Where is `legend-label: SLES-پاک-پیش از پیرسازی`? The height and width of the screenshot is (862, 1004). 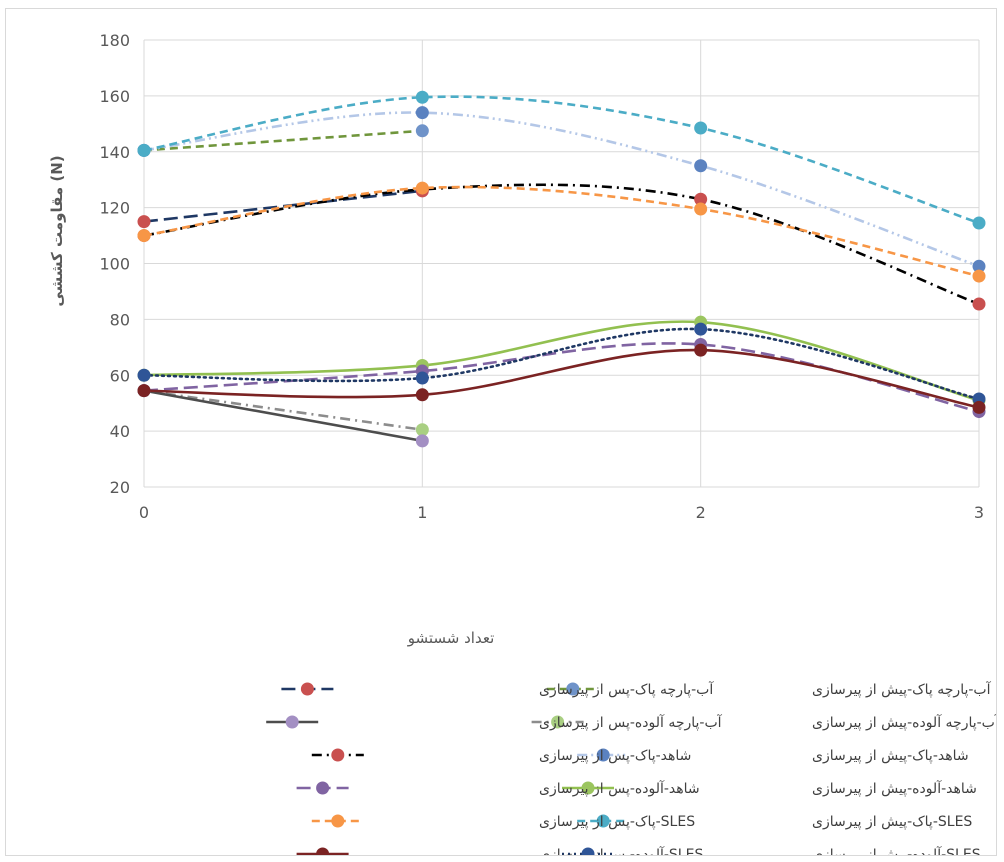
legend-label: SLES-پاک-پیش از پیرسازی is located at coordinates (892, 822).